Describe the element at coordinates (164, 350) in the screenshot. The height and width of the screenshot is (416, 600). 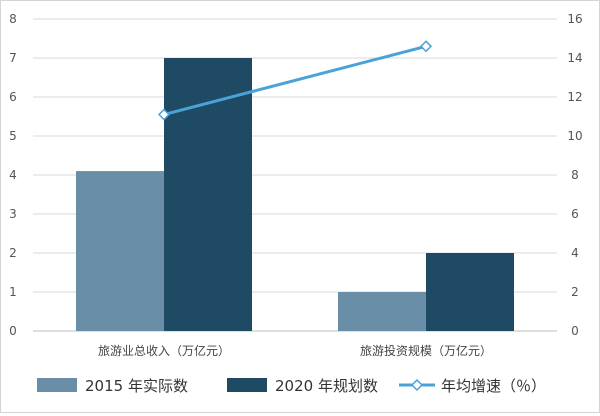
I see `category-label: 旅游业总收入（万亿元）` at that location.